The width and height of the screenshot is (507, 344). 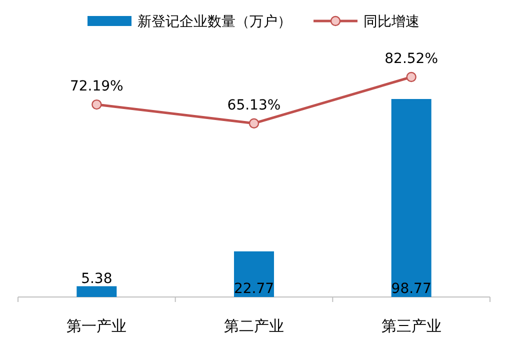 I want to click on data-label: 22.77, so click(x=254, y=289).